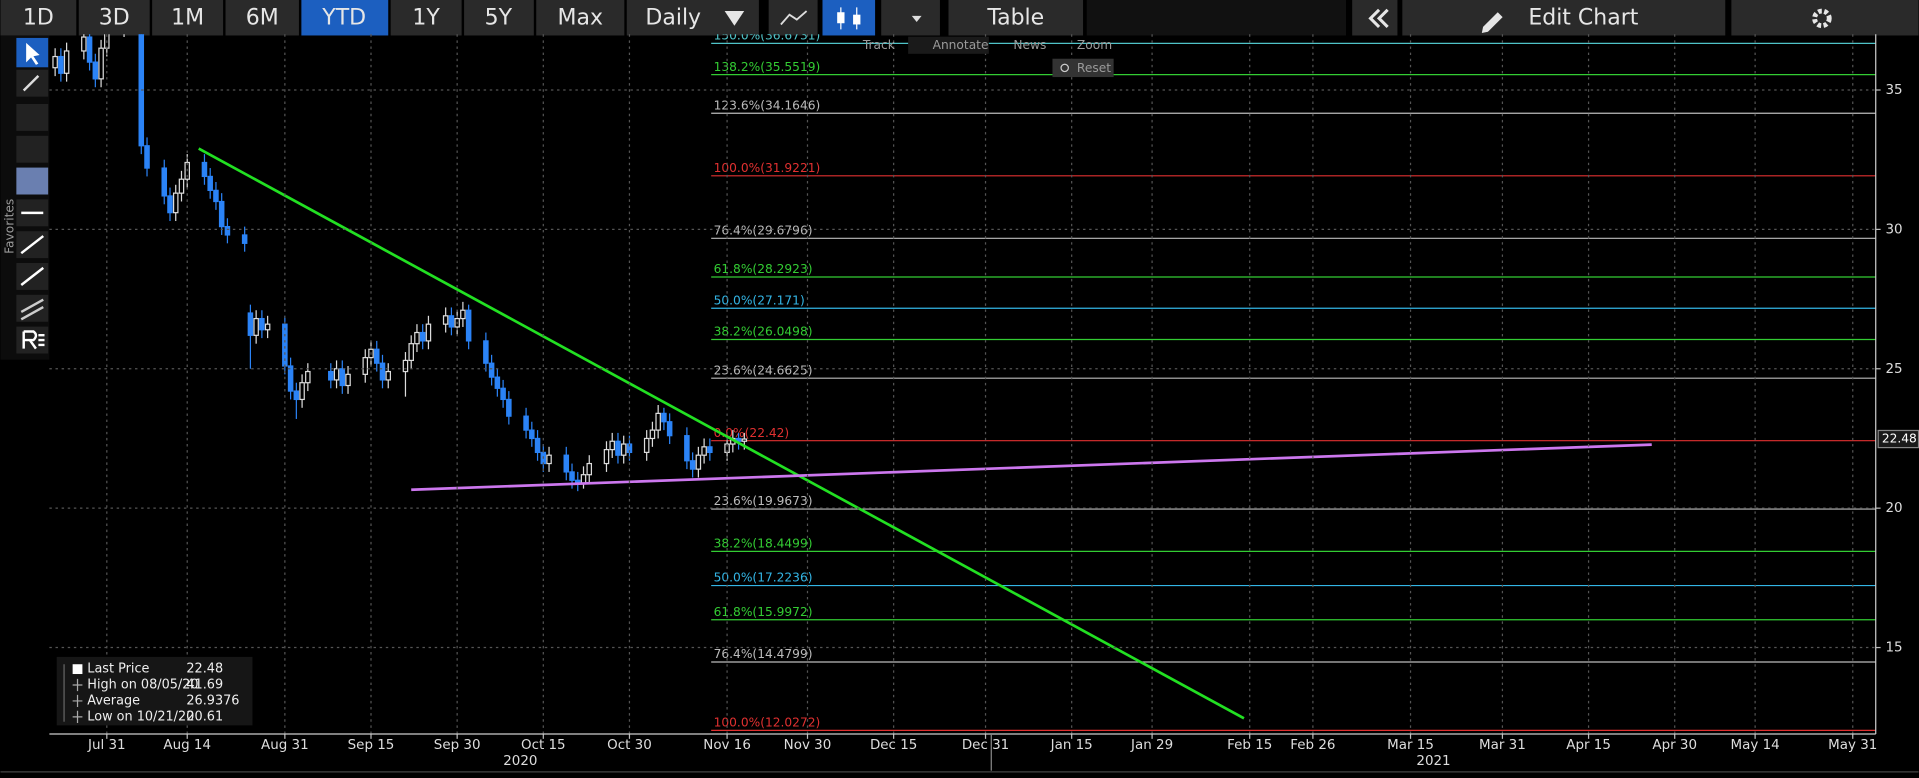 Image resolution: width=1919 pixels, height=778 pixels. What do you see at coordinates (961, 45) in the screenshot?
I see `menu-item: Annotate` at bounding box center [961, 45].